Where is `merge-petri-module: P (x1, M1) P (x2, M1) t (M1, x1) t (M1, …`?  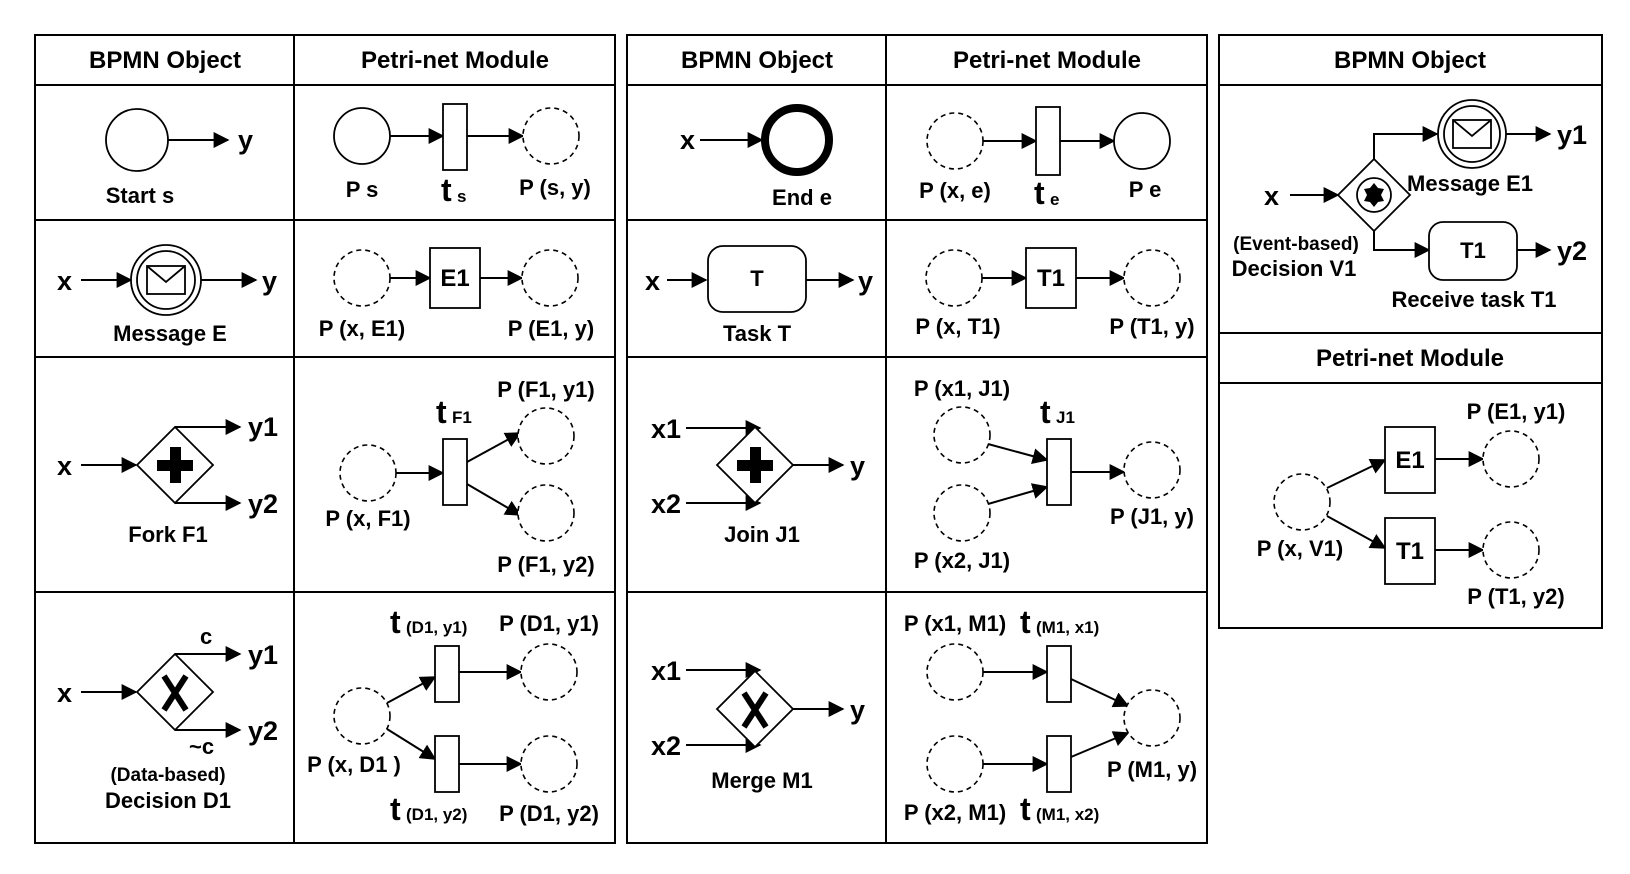 merge-petri-module: P (x1, M1) P (x2, M1) t (M1, x1) t (M1, … is located at coordinates (1050, 715).